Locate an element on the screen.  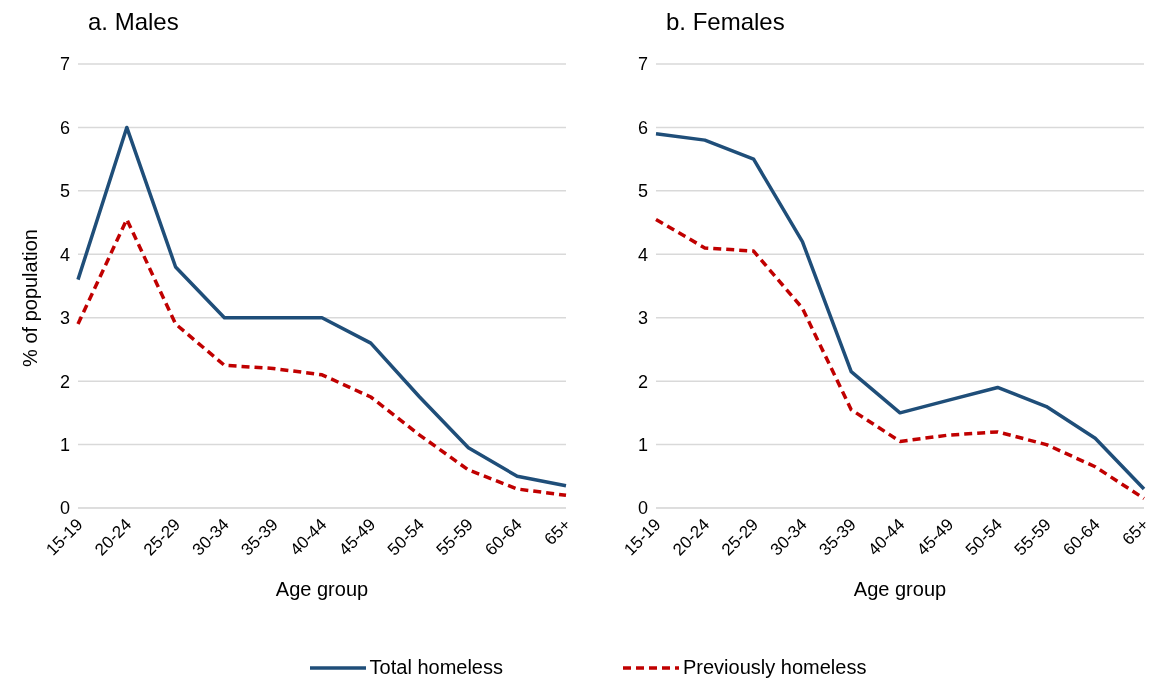
legend-label: Previously homeless is located at coordinates (774, 667).